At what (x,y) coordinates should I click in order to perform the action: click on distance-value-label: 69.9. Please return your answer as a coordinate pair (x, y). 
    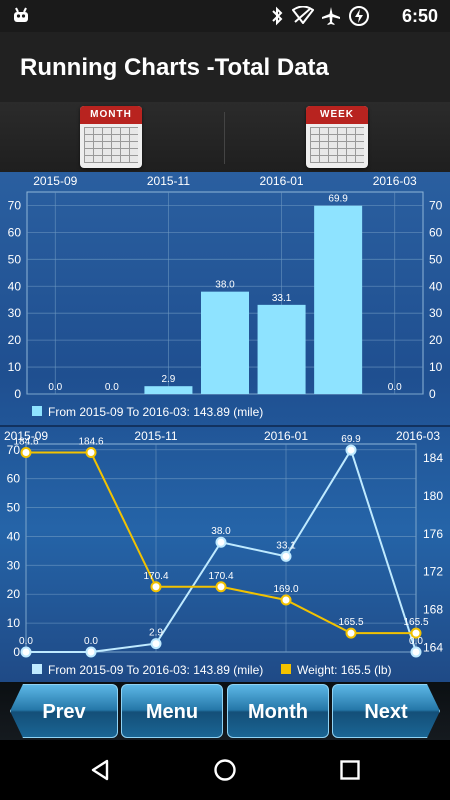
    Looking at the image, I should click on (351, 439).